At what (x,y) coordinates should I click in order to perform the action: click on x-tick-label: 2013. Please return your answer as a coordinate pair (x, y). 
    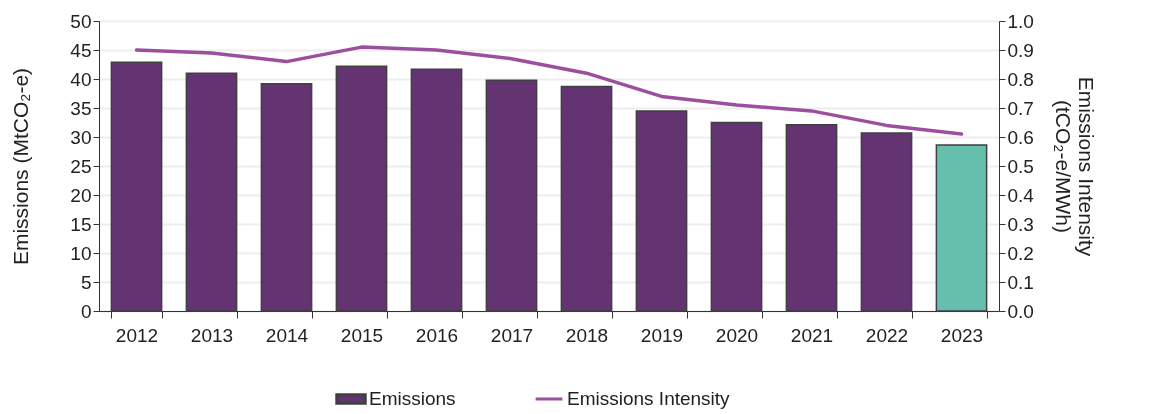
    Looking at the image, I should click on (212, 335).